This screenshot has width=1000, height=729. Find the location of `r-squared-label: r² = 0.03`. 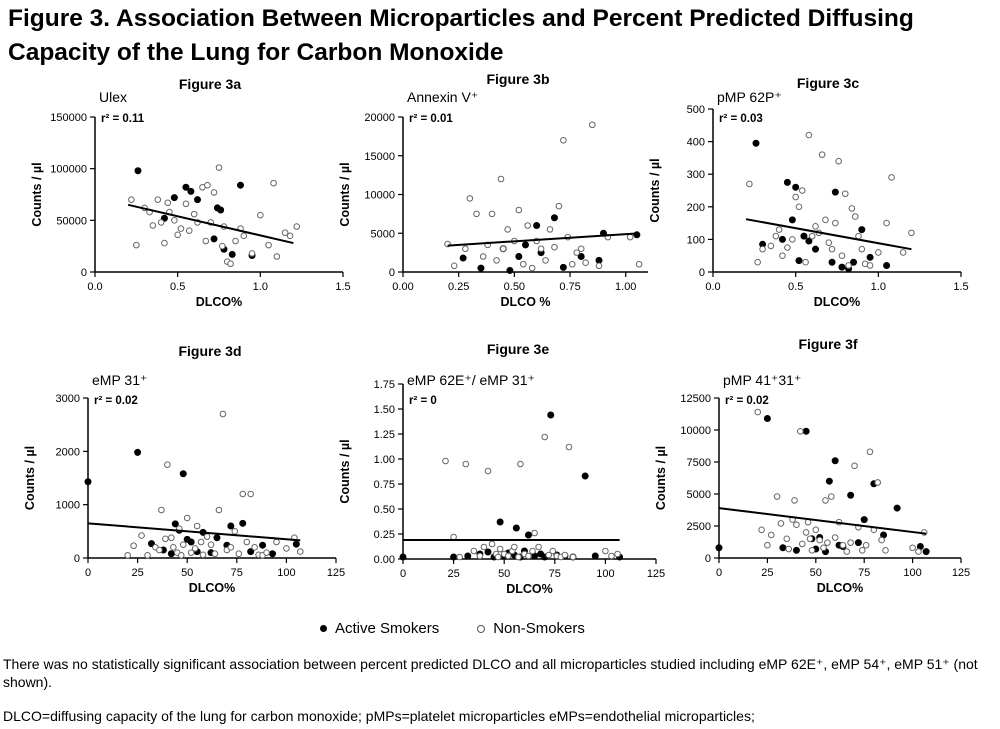

r-squared-label: r² = 0.03 is located at coordinates (741, 119).